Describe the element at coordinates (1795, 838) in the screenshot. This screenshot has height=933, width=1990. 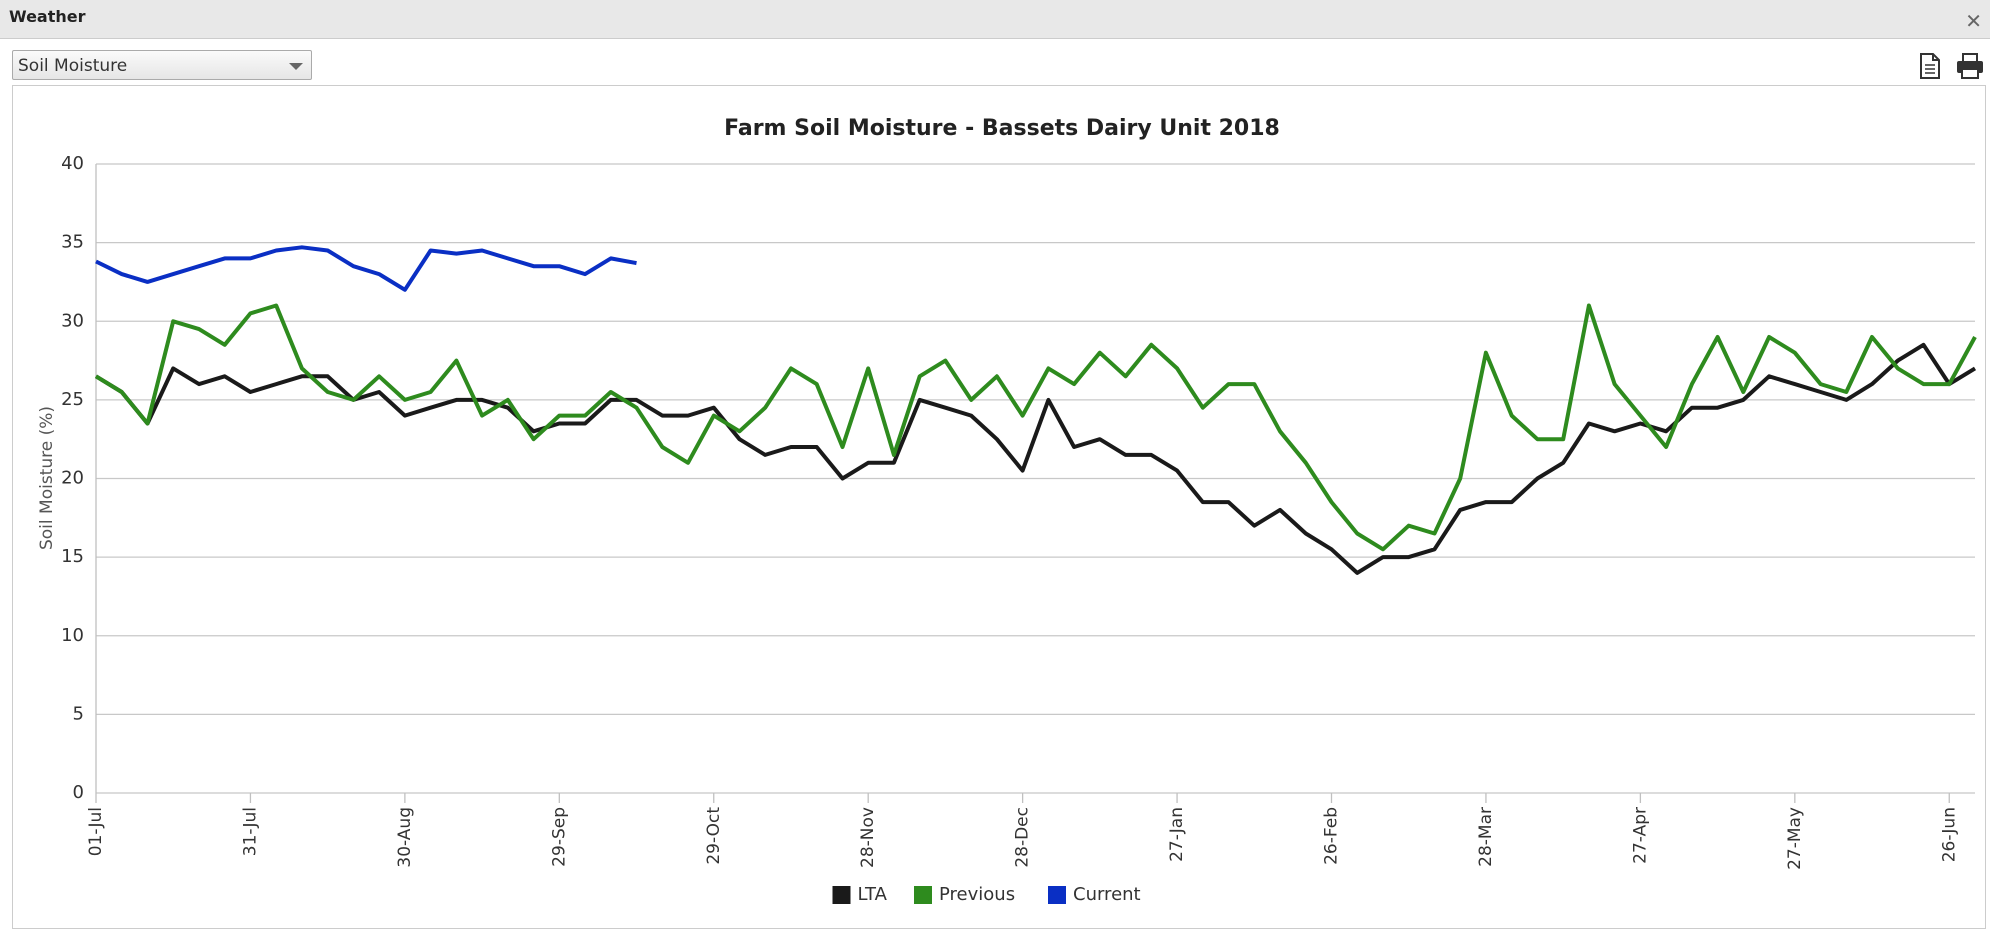
I see `x-tick-label: 27-May` at that location.